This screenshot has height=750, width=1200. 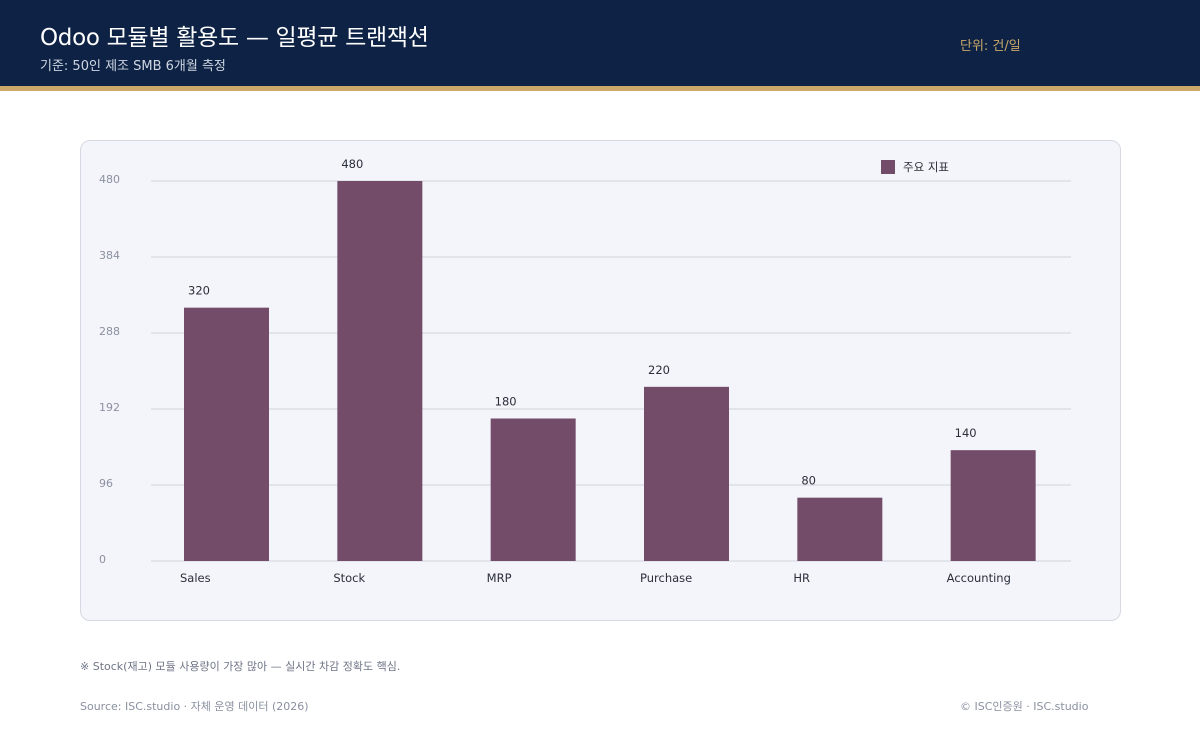 I want to click on bar-hr, so click(x=840, y=529).